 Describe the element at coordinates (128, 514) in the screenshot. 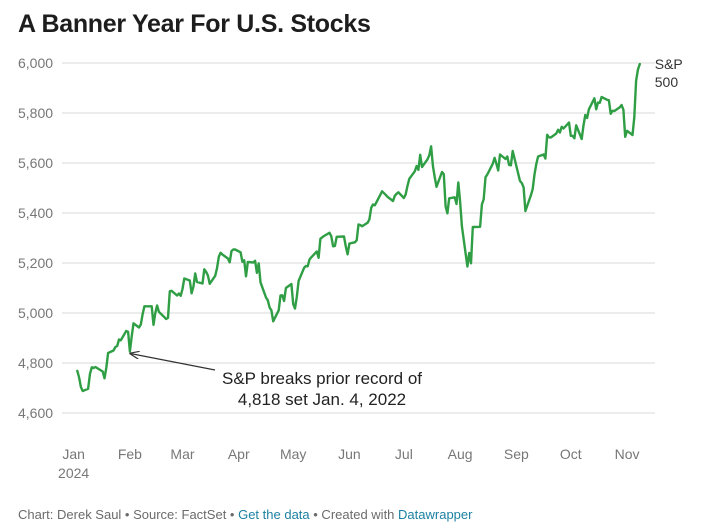

I see `footer-credits: Chart: Derek Saul • Source: FactSet •` at that location.